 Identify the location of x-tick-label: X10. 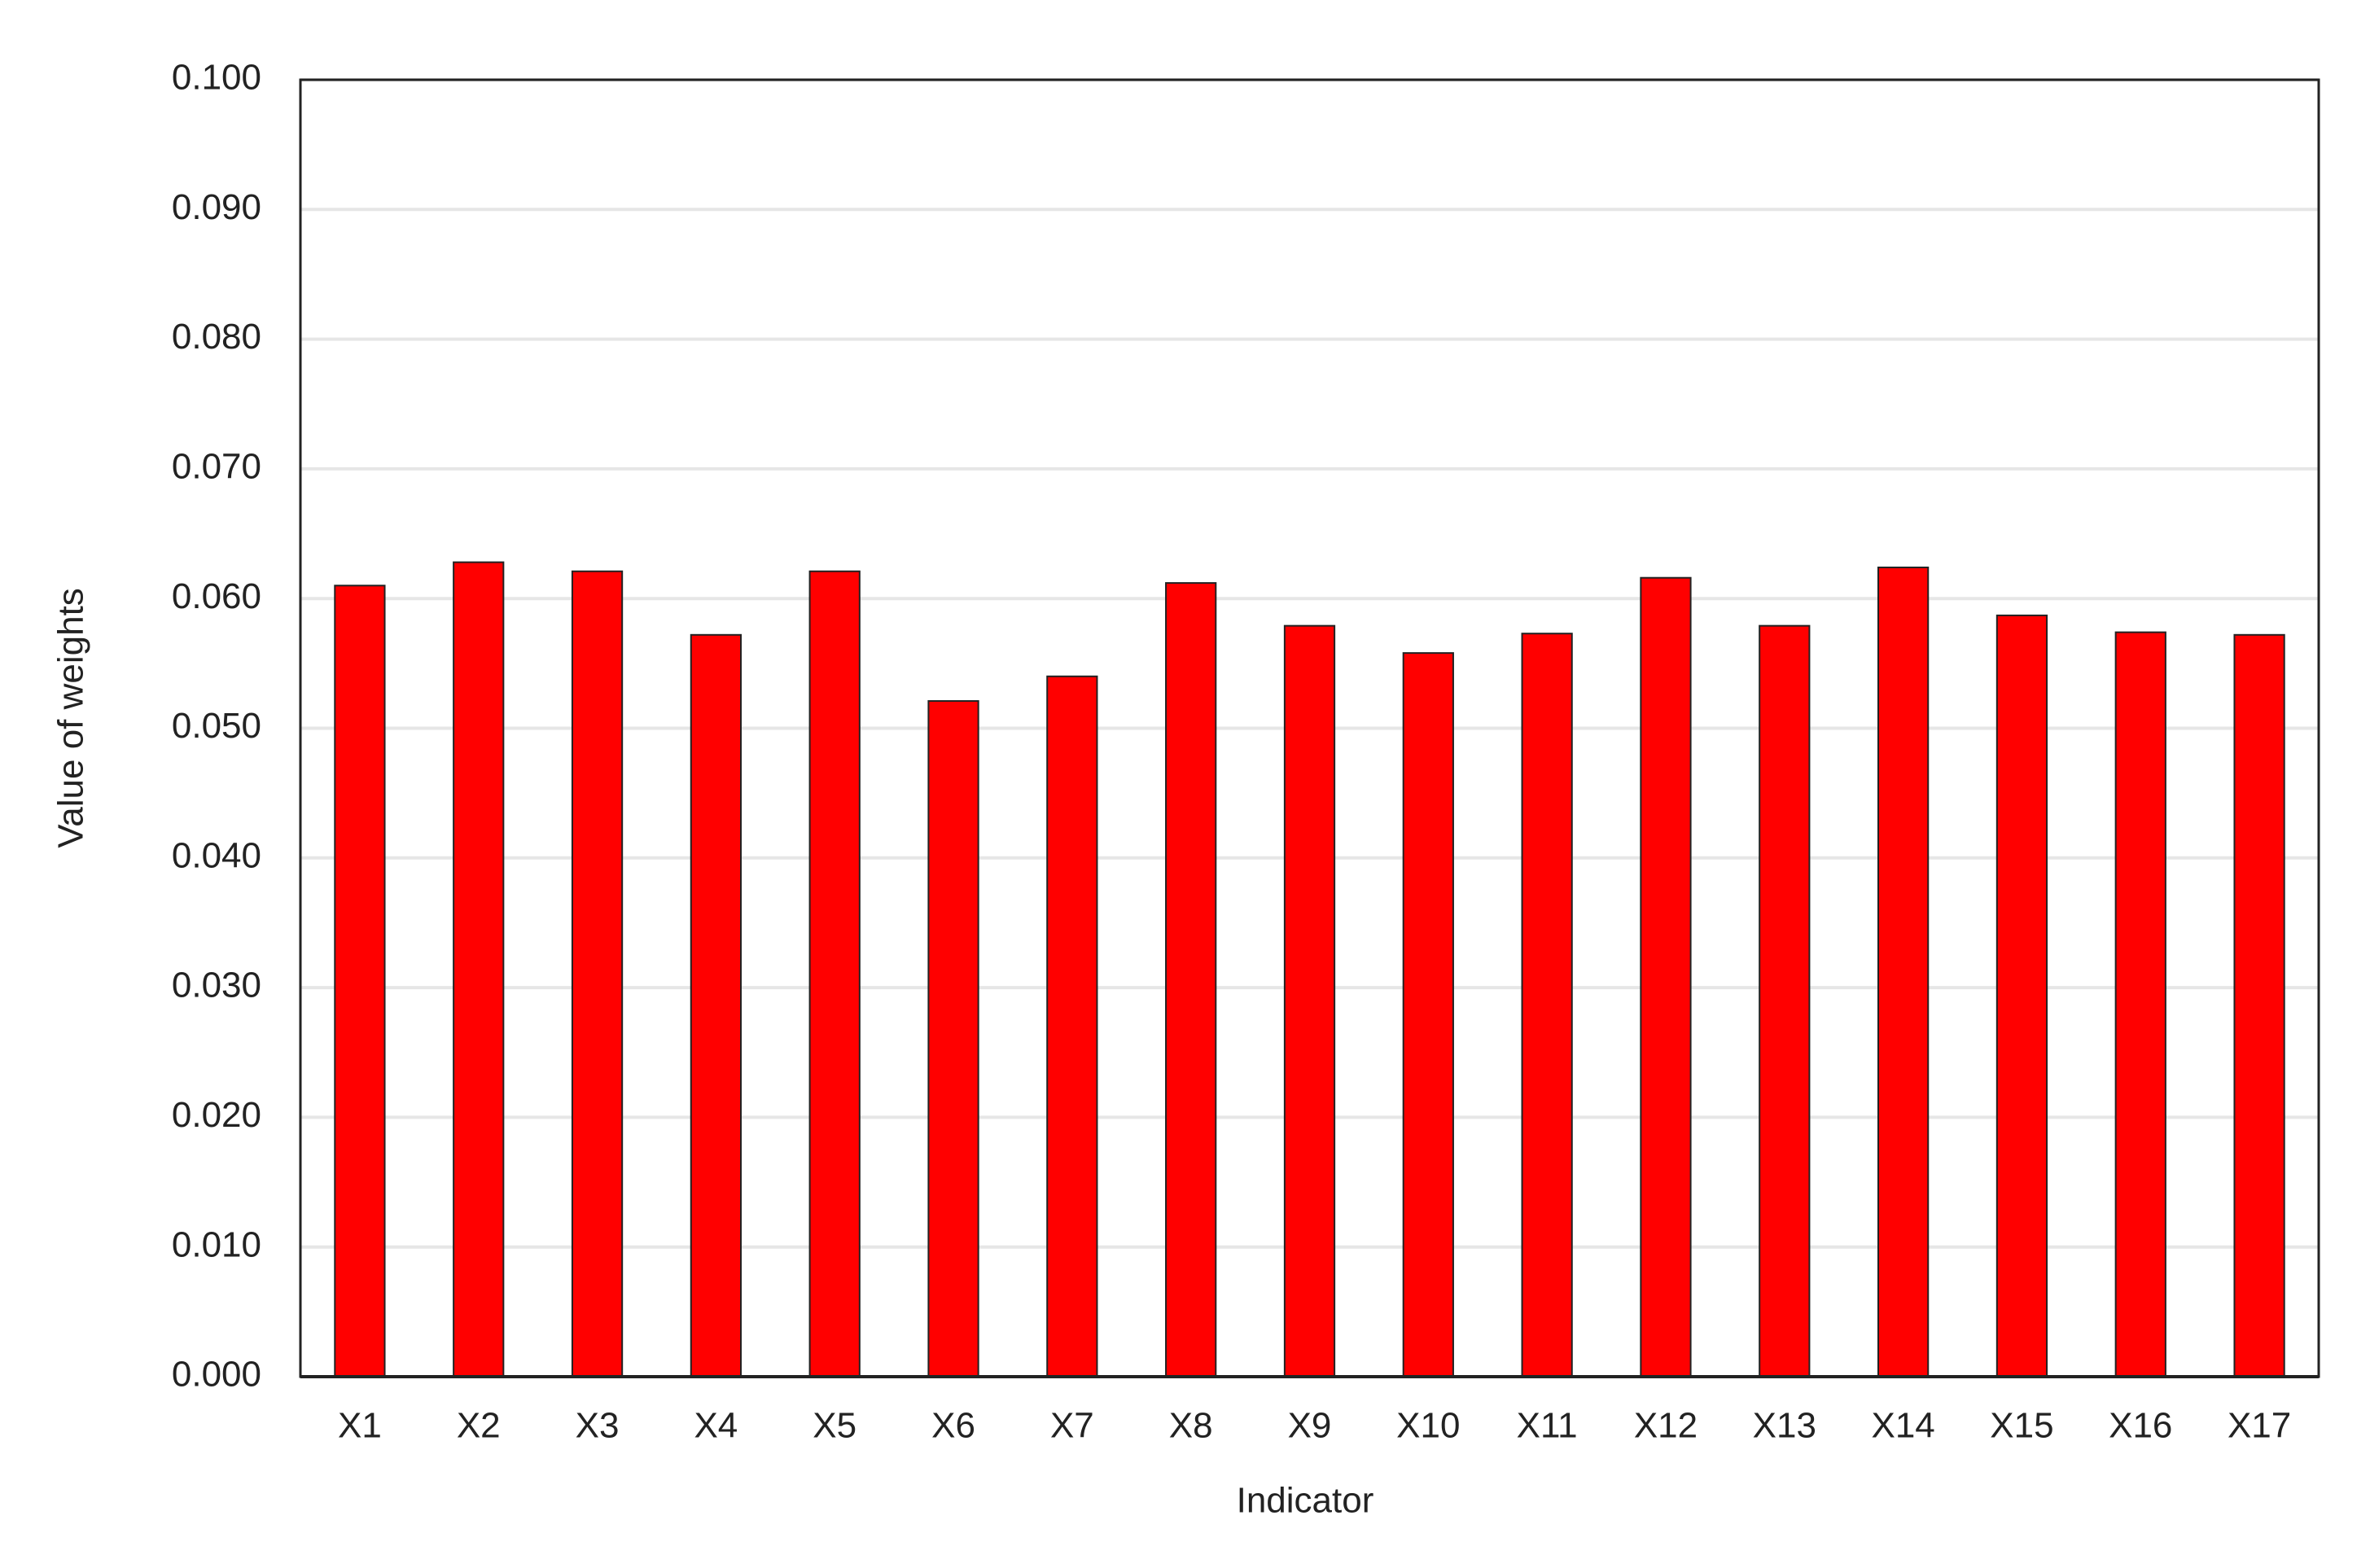
(1428, 1426).